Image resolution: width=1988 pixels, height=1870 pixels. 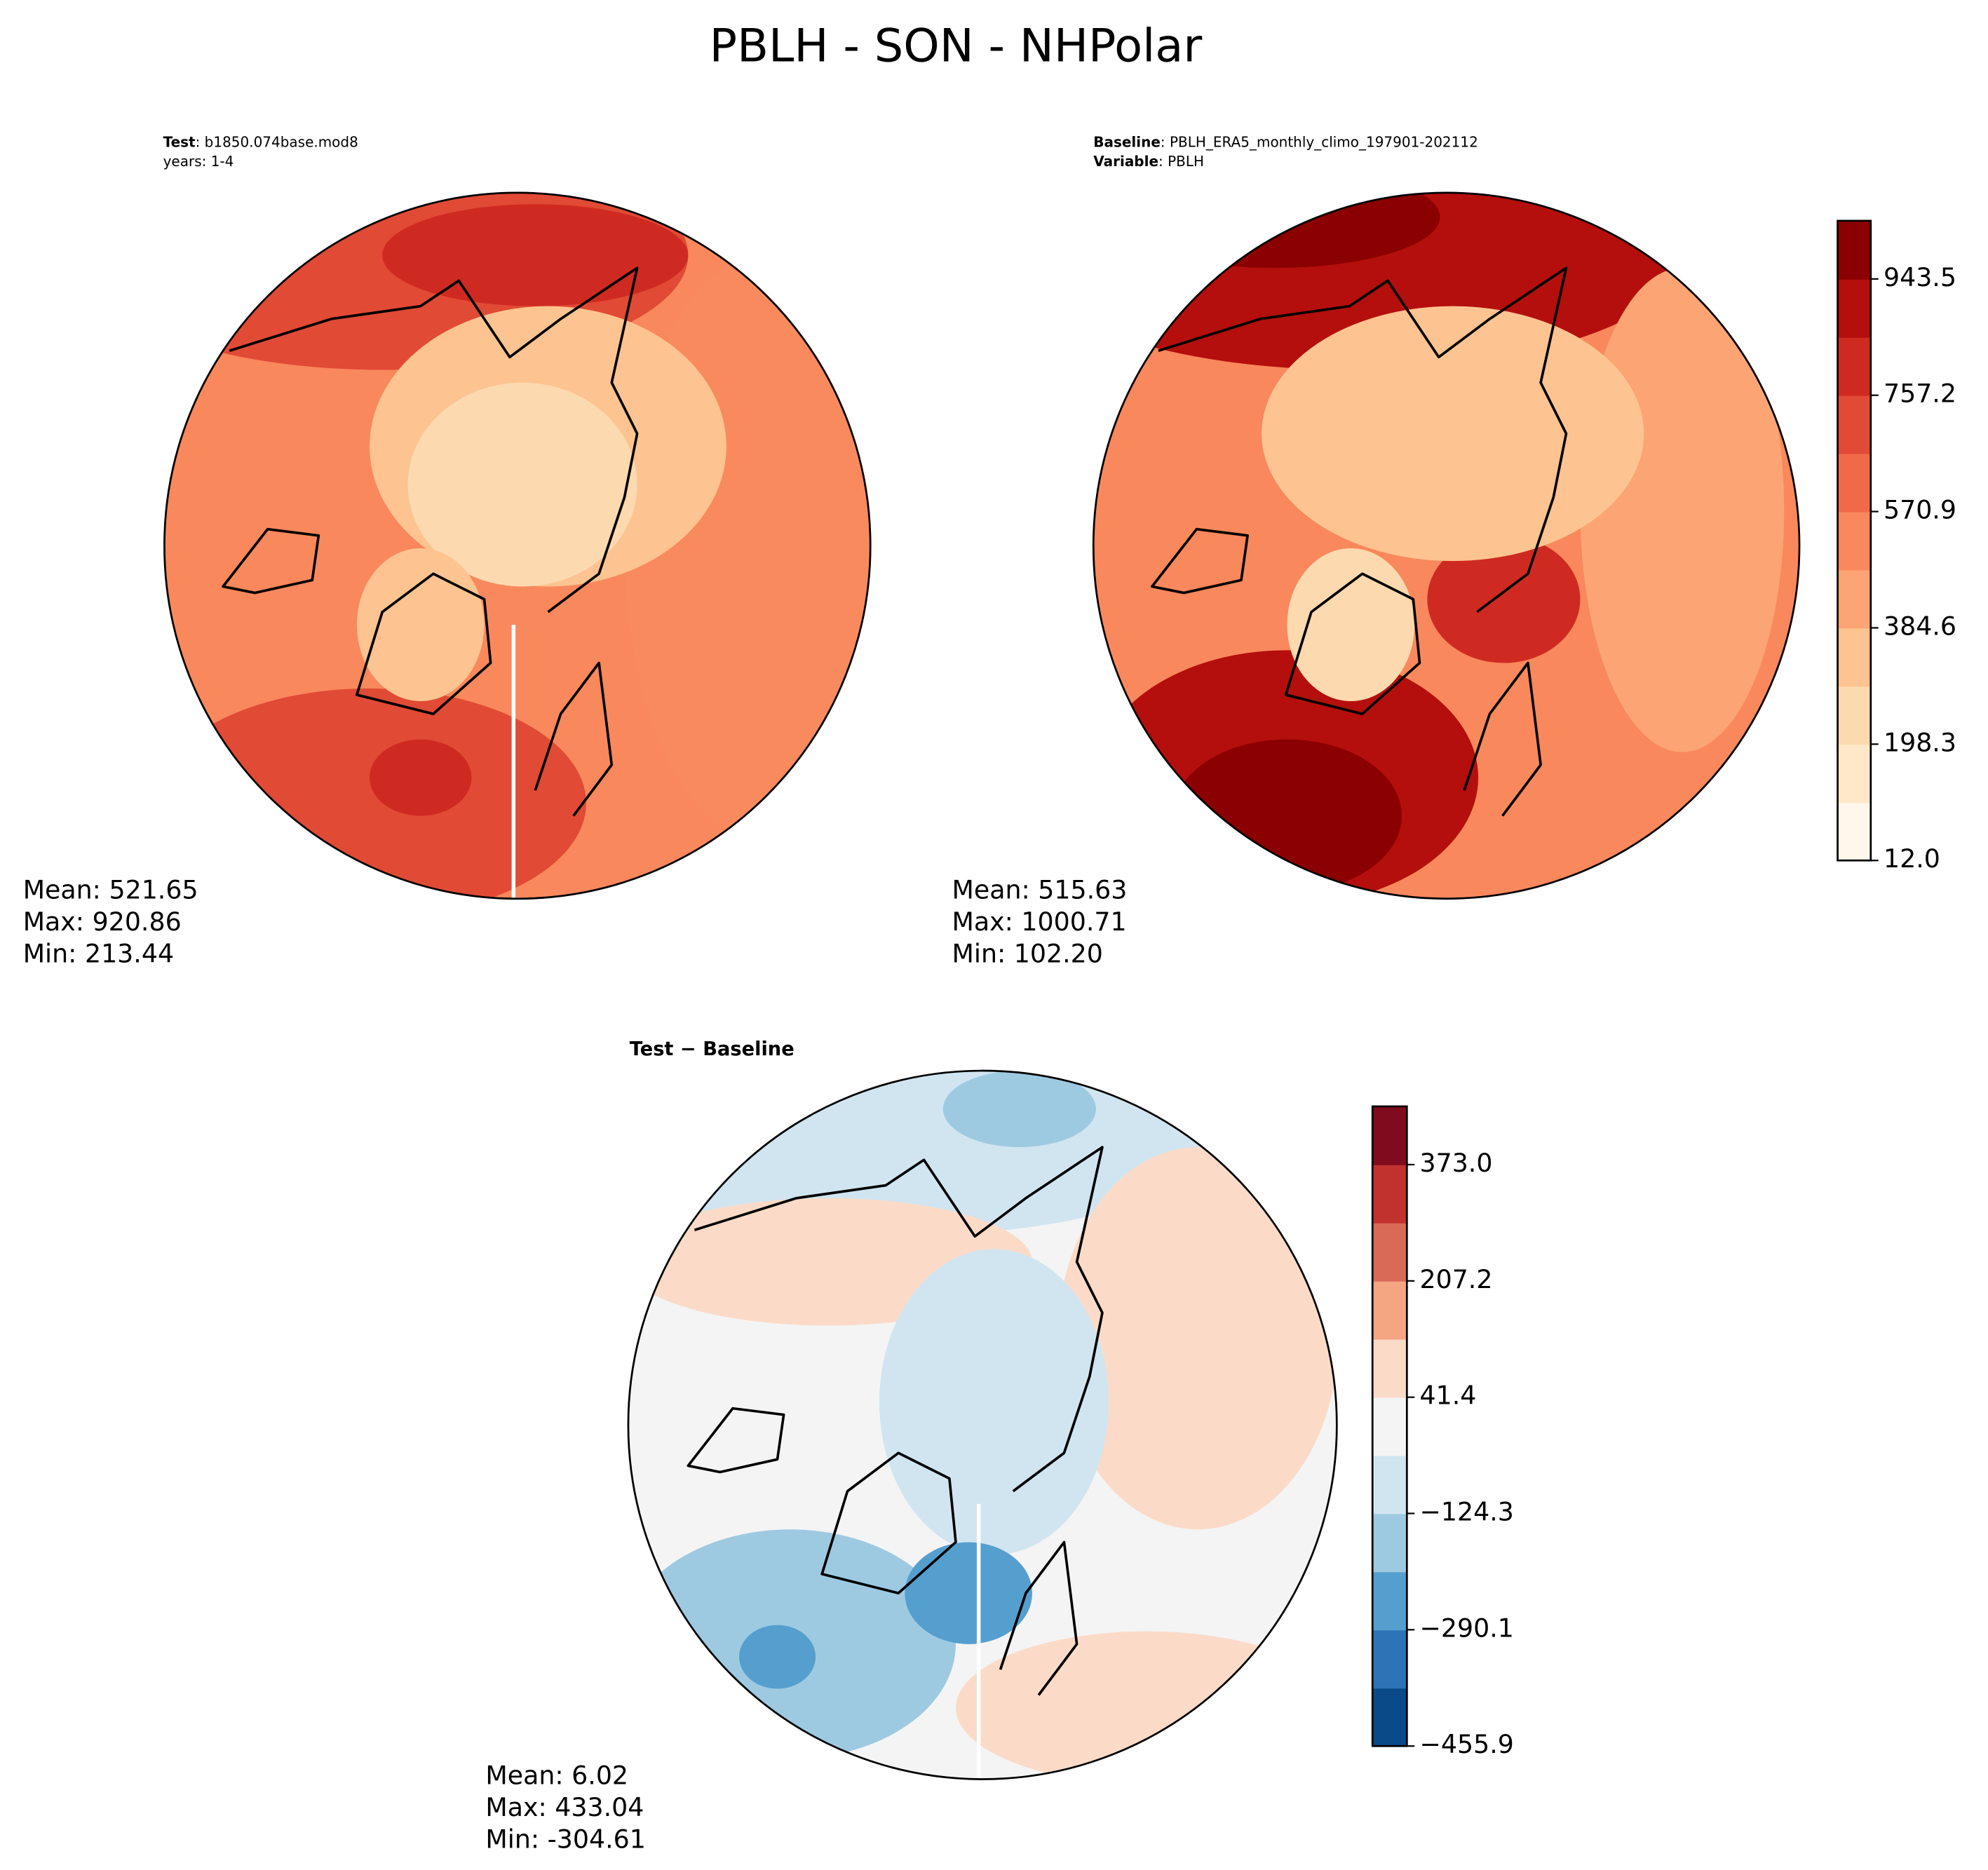 What do you see at coordinates (564, 1807) in the screenshot?
I see `stat-label: Max: 433.04` at bounding box center [564, 1807].